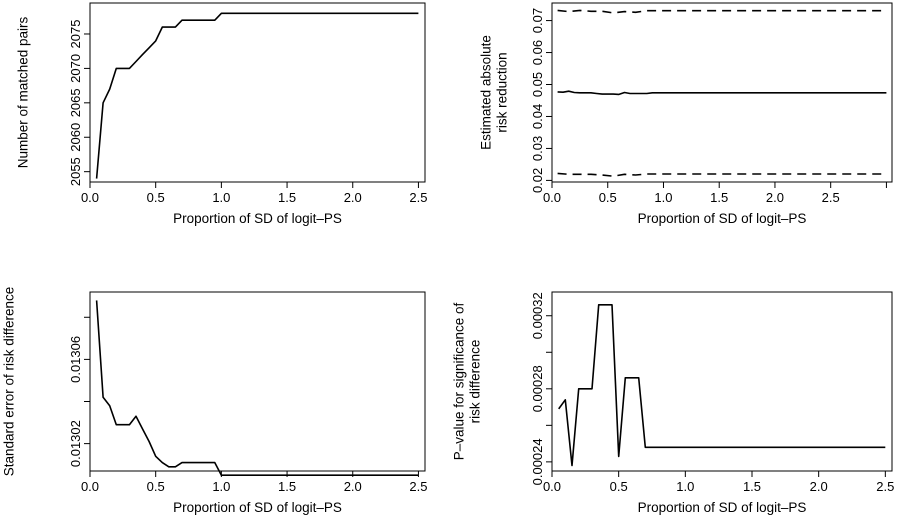 The image size is (897, 516). What do you see at coordinates (537, 461) in the screenshot?
I see `y-tick-label: 0.00024` at bounding box center [537, 461].